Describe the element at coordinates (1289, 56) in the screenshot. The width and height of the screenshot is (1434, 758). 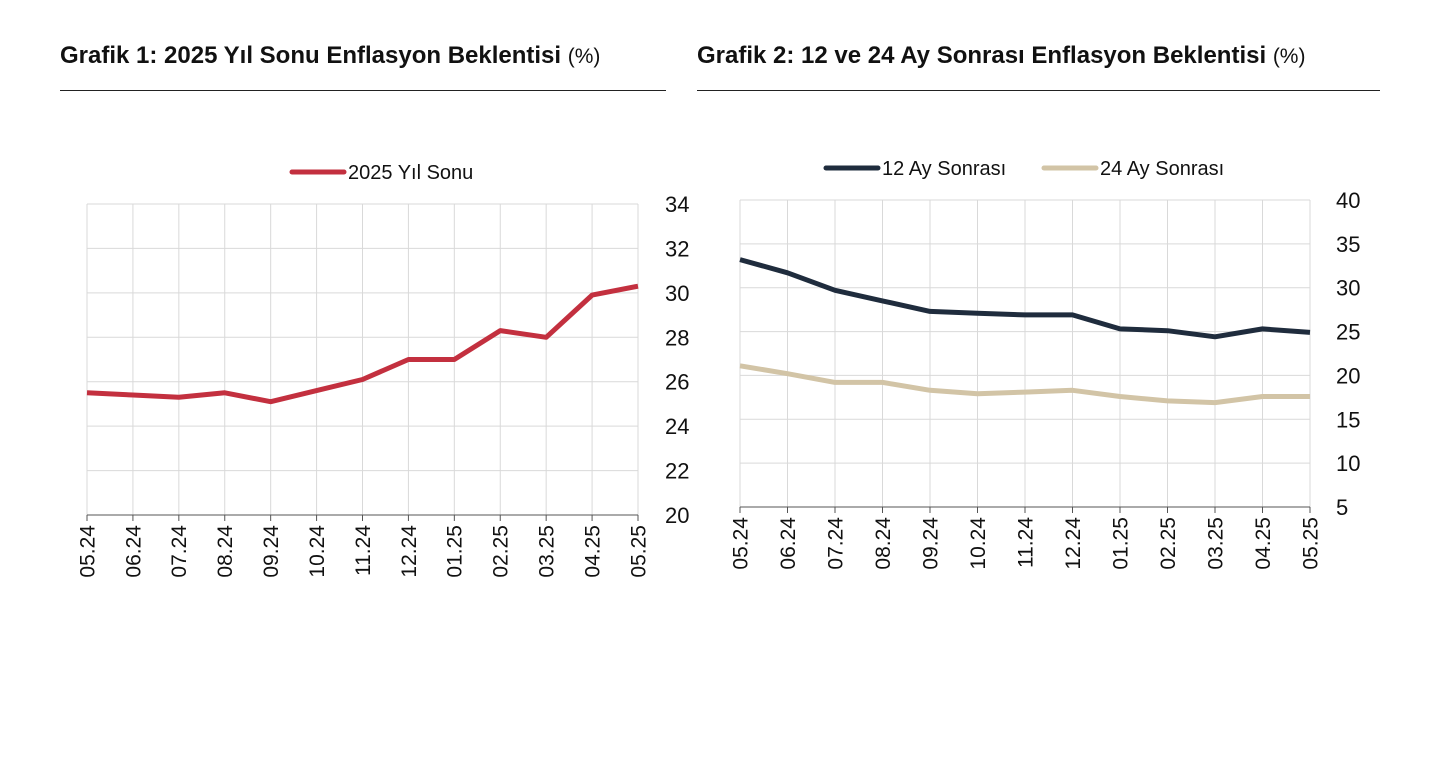
I see `chart-2-unit: (%)` at that location.